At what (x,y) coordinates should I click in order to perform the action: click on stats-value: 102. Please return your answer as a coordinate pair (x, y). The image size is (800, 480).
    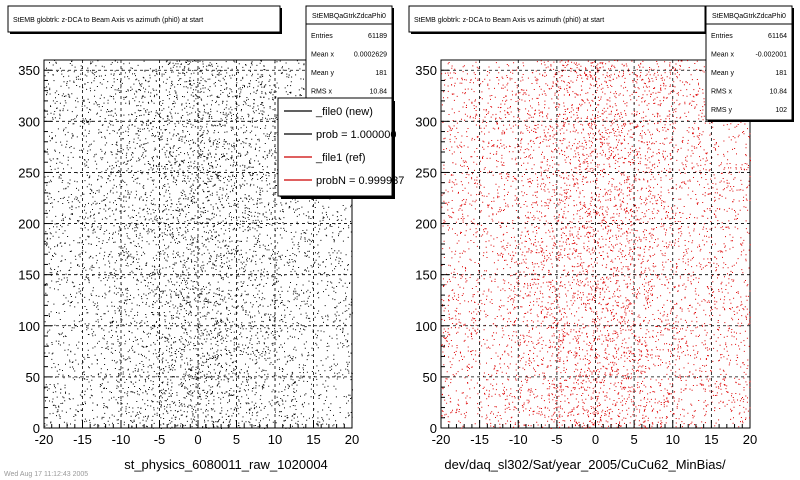
    Looking at the image, I should click on (781, 110).